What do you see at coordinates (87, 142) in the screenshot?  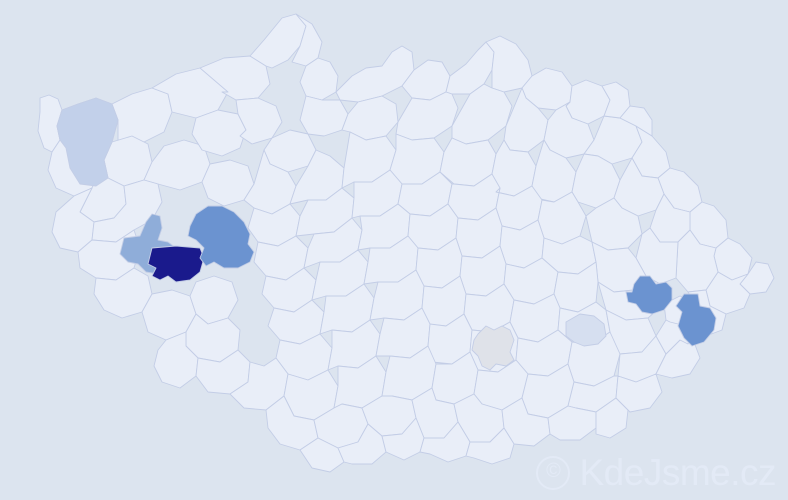 I see `district-highlight-cheb` at bounding box center [87, 142].